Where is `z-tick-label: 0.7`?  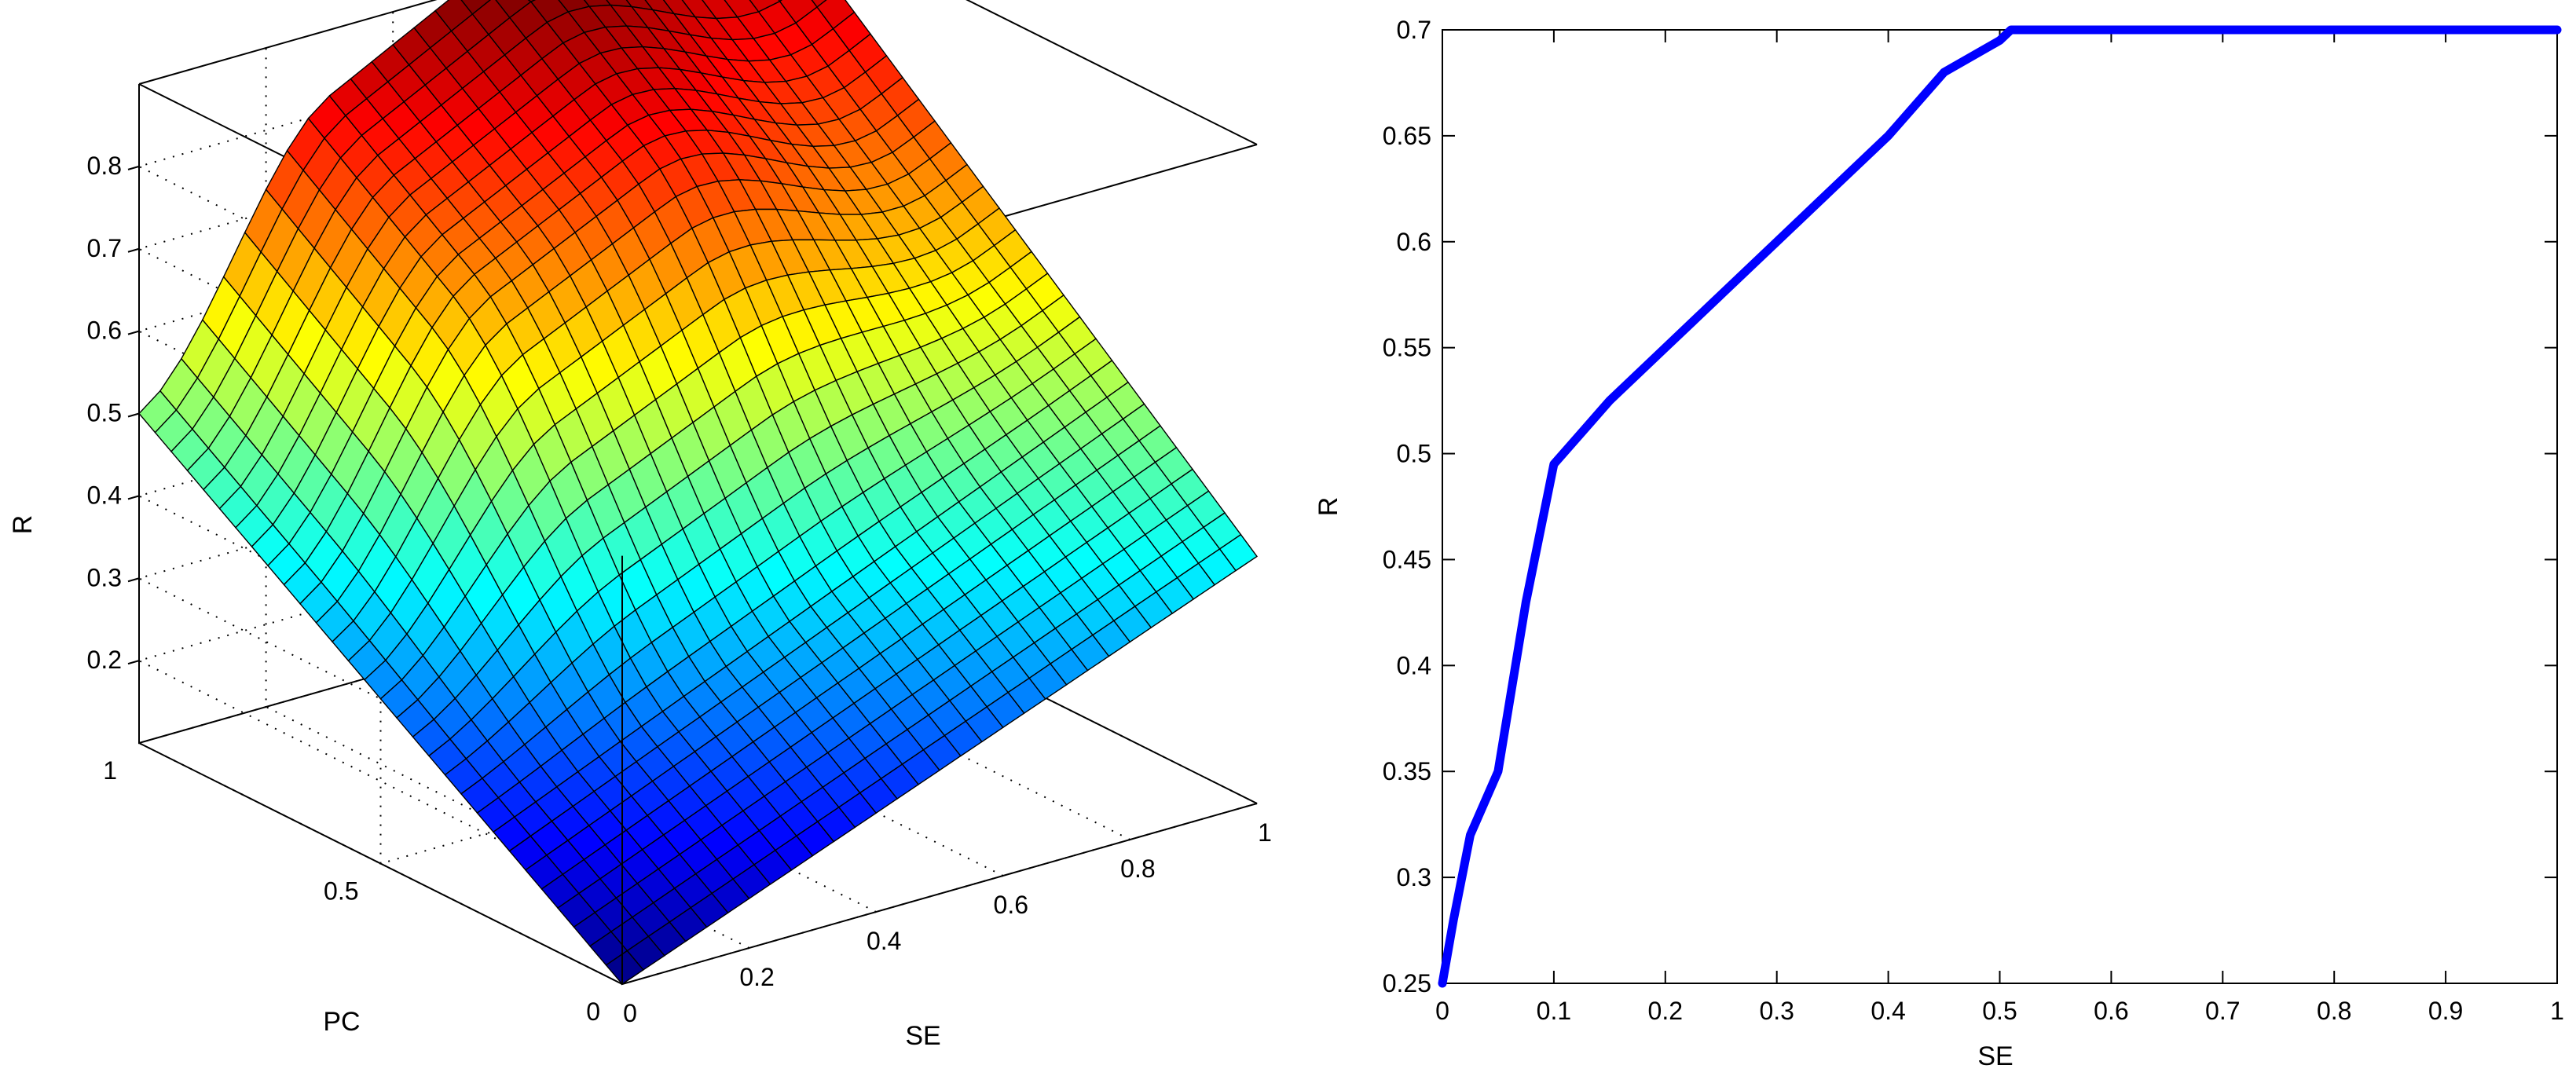
z-tick-label: 0.7 is located at coordinates (104, 248).